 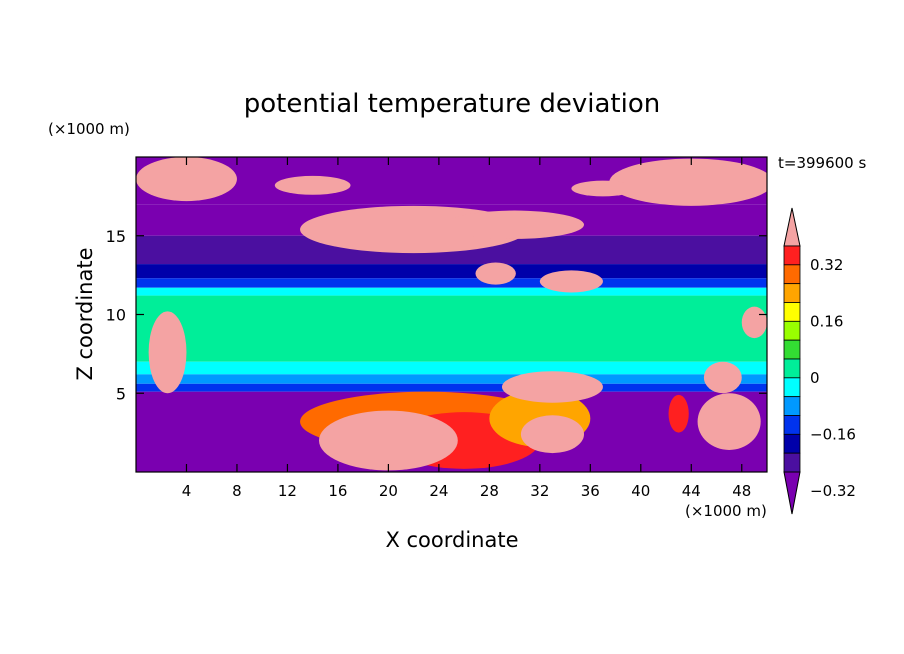 What do you see at coordinates (187, 491) in the screenshot?
I see `x-tick-label: 4` at bounding box center [187, 491].